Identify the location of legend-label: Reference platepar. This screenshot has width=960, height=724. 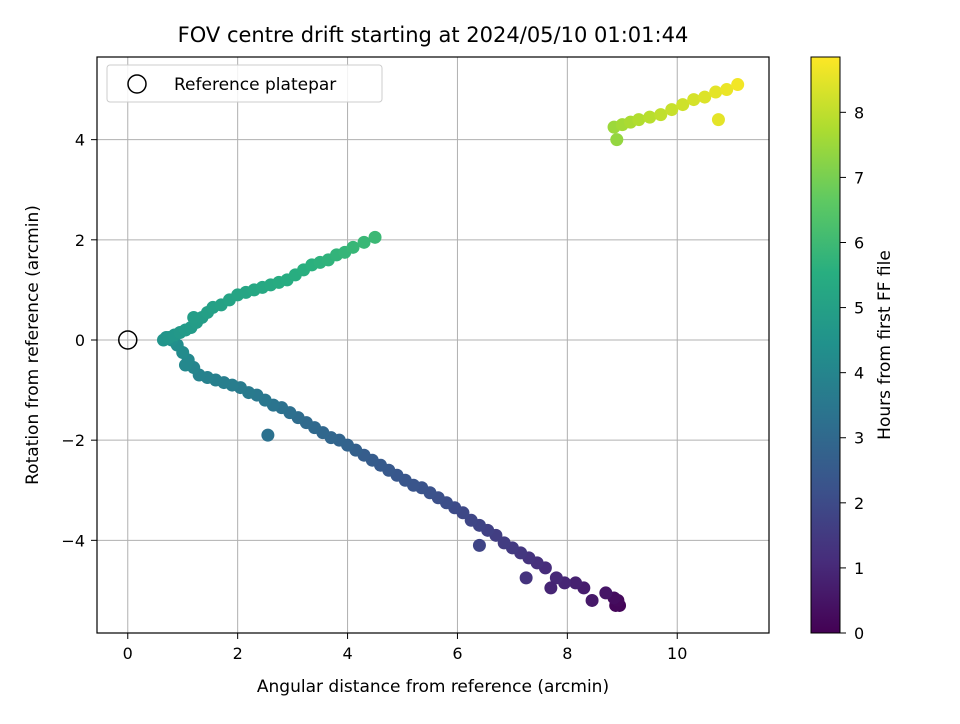
(255, 85).